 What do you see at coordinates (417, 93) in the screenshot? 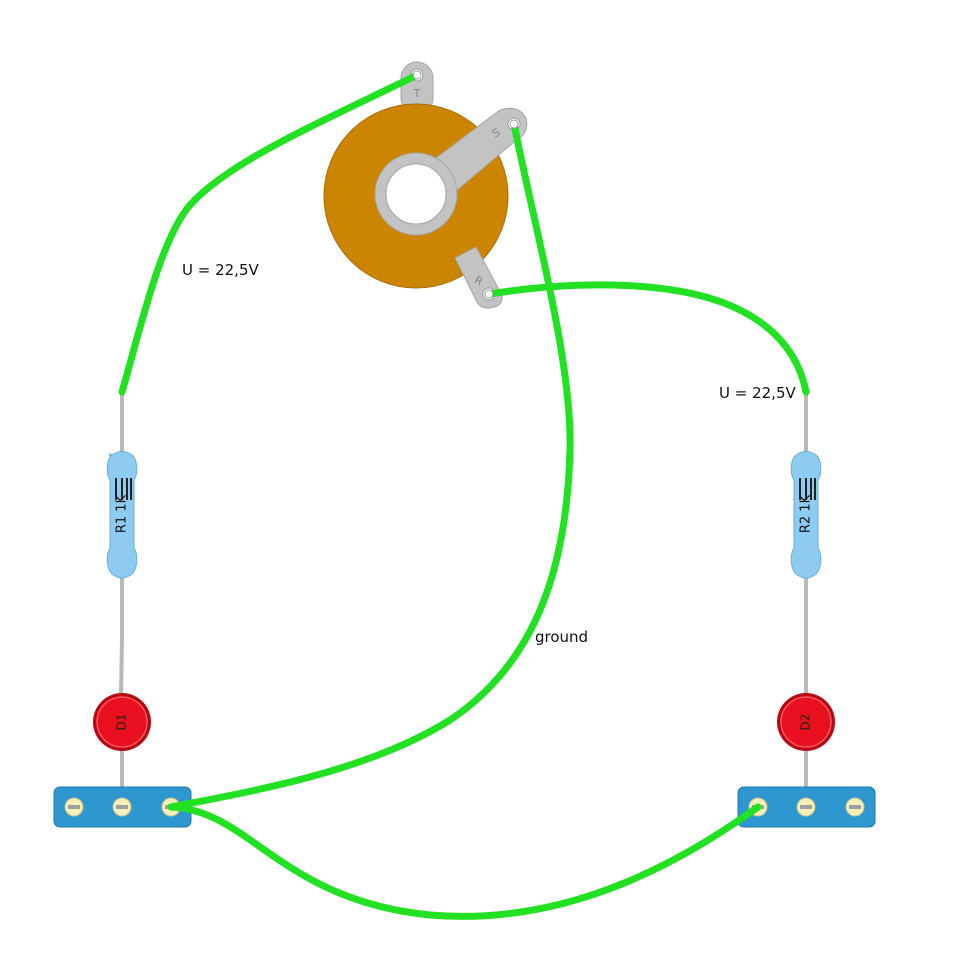
I see `jack-tip-label: T` at bounding box center [417, 93].